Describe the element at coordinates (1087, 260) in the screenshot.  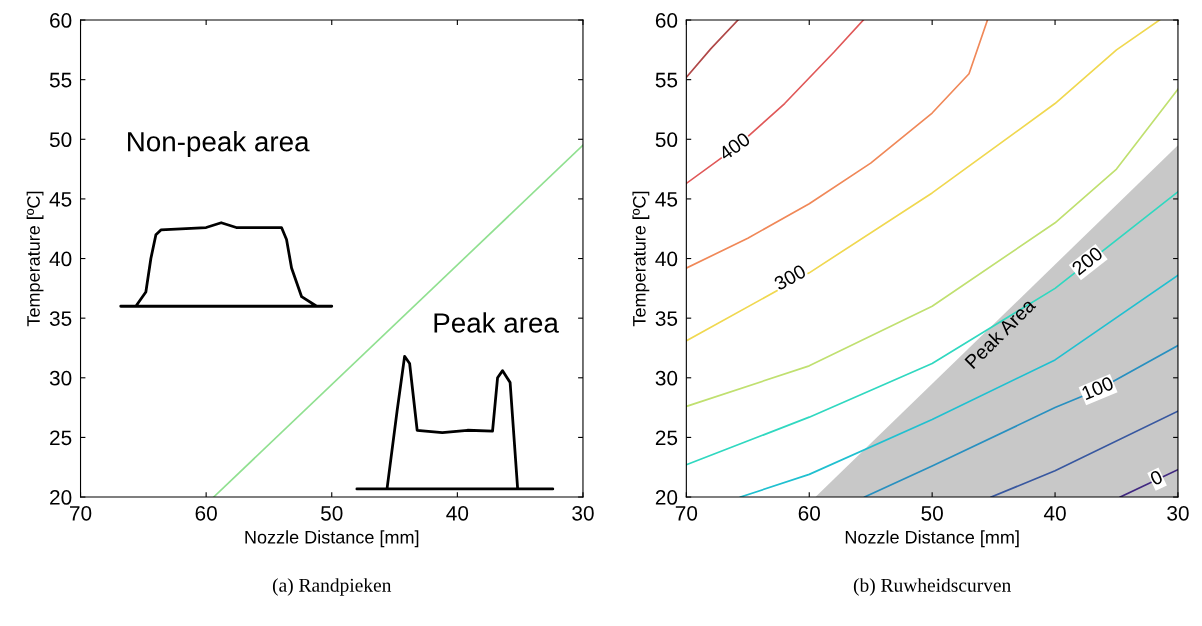
I see `annotation: 200` at that location.